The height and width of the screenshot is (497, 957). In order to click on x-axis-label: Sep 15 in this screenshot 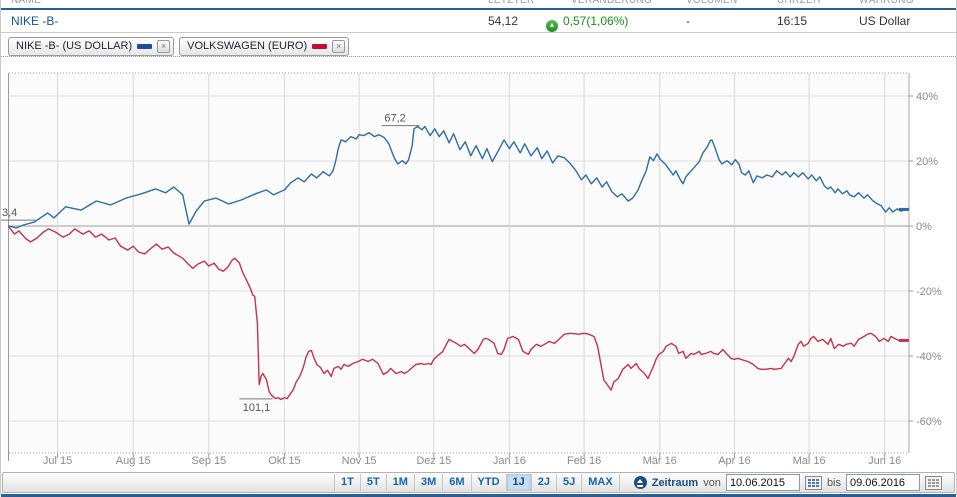, I will do `click(208, 461)`.